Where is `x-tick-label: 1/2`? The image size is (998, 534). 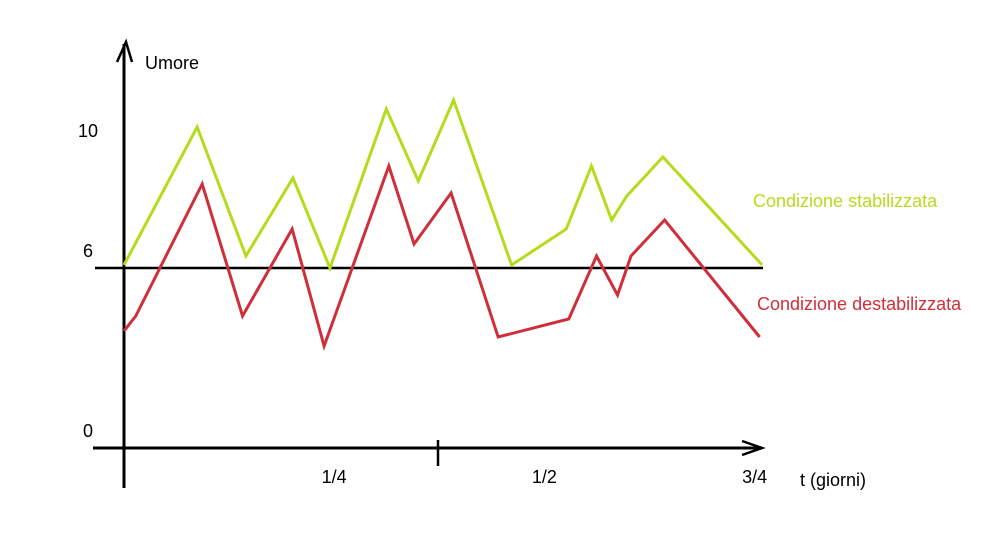 x-tick-label: 1/2 is located at coordinates (544, 477).